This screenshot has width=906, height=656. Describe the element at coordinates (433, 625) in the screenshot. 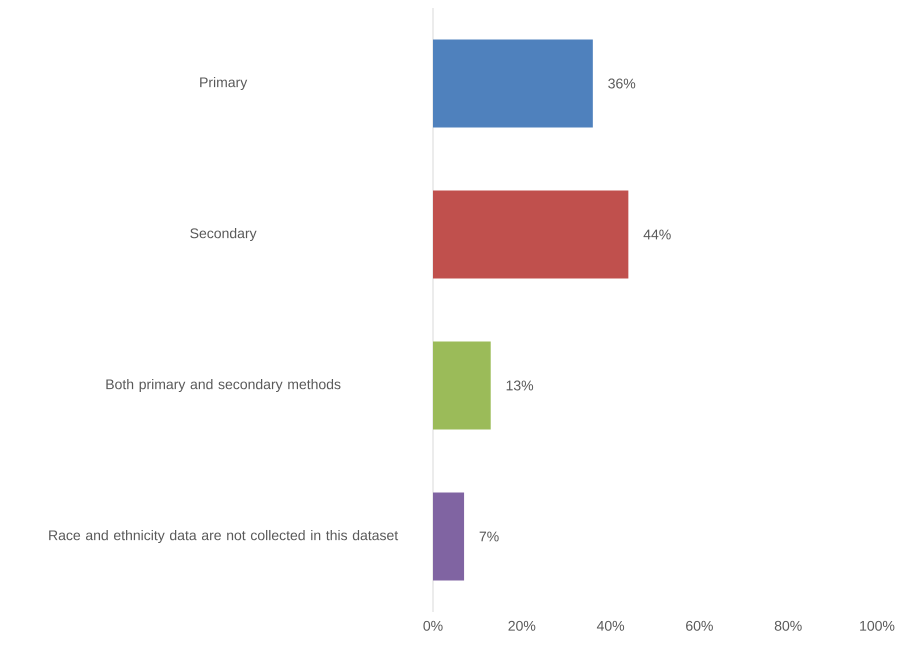

I see `x-tick-label: 0%` at that location.